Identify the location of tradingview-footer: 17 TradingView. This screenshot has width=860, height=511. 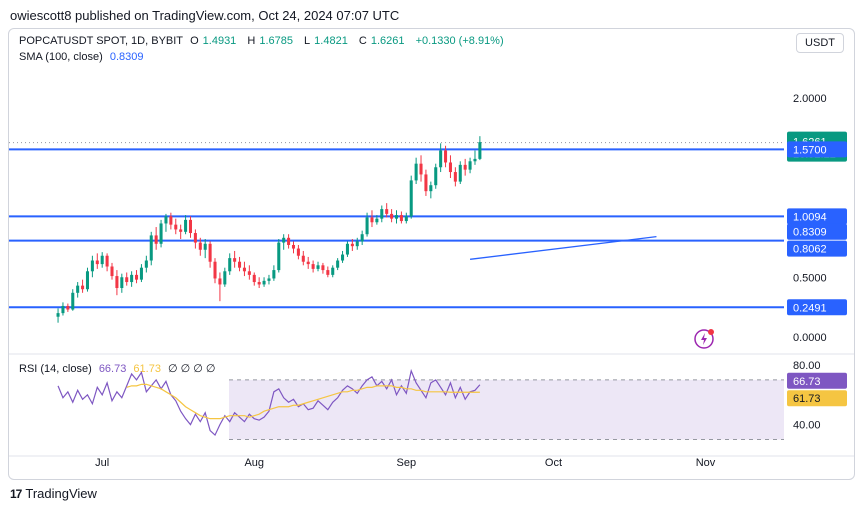
(53, 493).